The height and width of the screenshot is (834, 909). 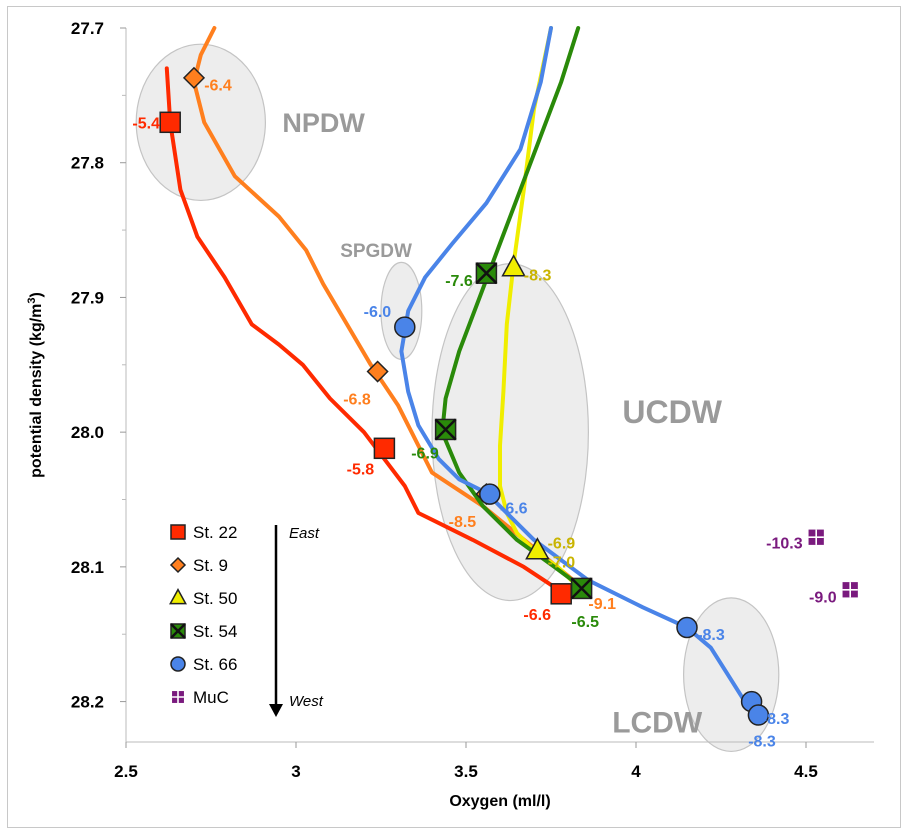 I want to click on x-tick-label: 2.5, so click(x=126, y=771).